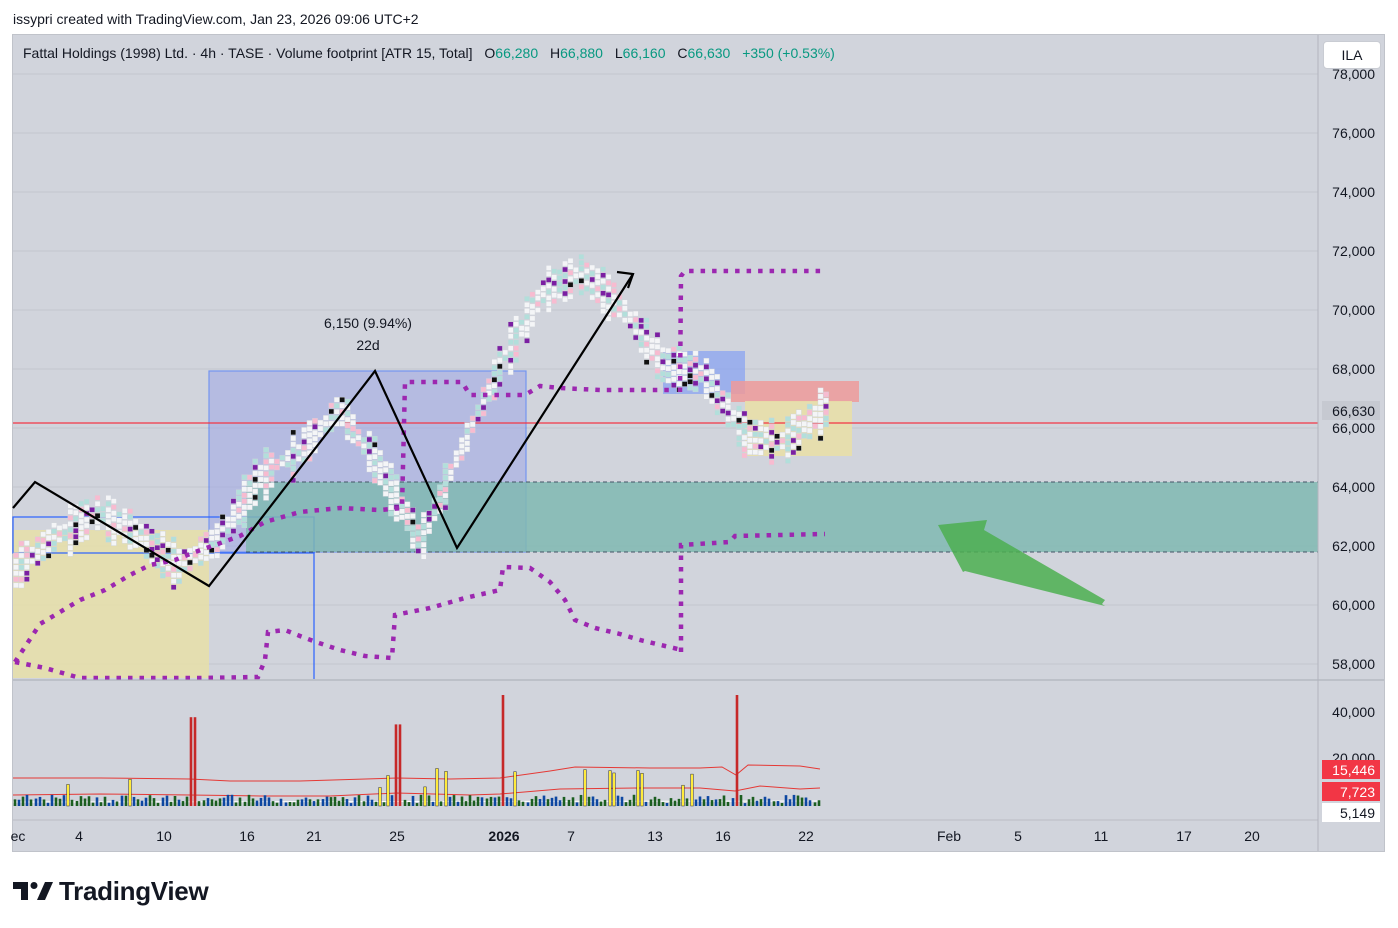  I want to click on time-tick-label: 13, so click(655, 836).